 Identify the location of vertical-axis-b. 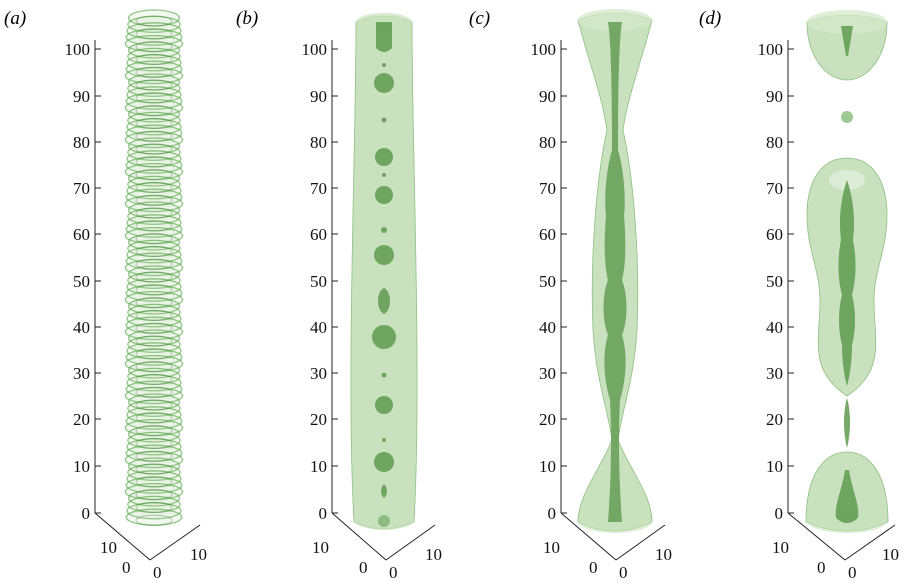
(334, 277).